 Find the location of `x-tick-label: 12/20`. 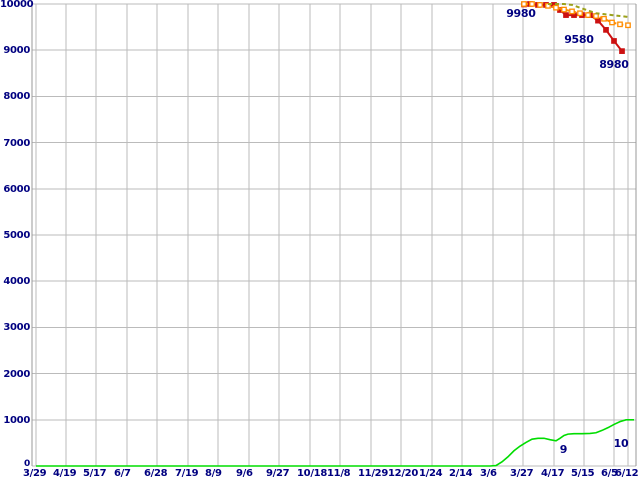

x-tick-label: 12/20 is located at coordinates (403, 473).